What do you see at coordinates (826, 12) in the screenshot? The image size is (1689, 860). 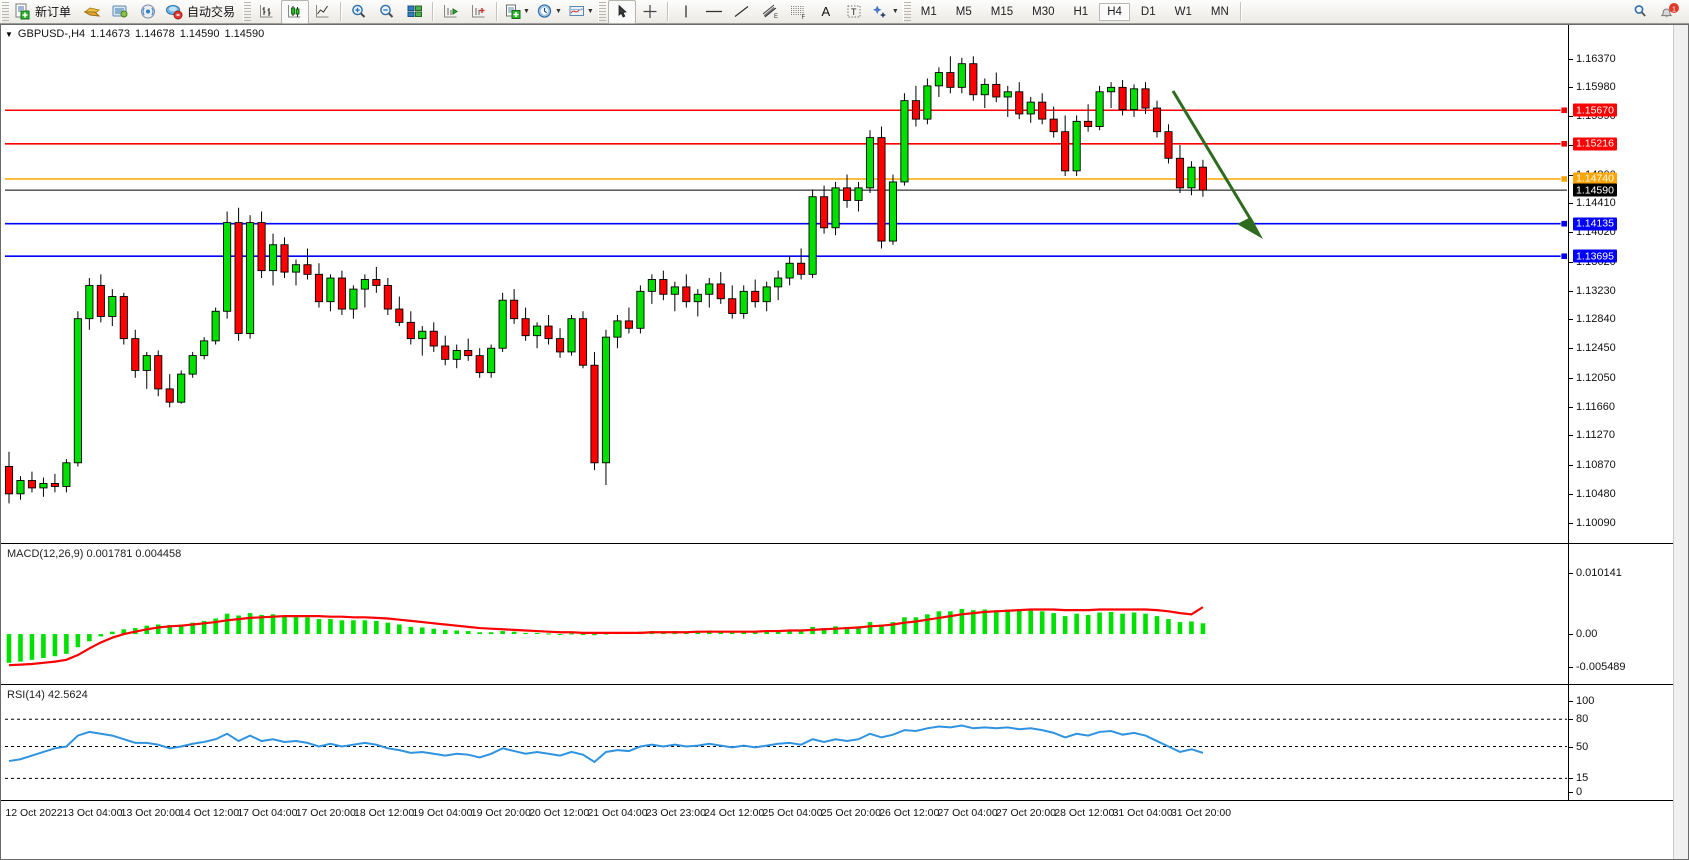 I see `text-button: A` at bounding box center [826, 12].